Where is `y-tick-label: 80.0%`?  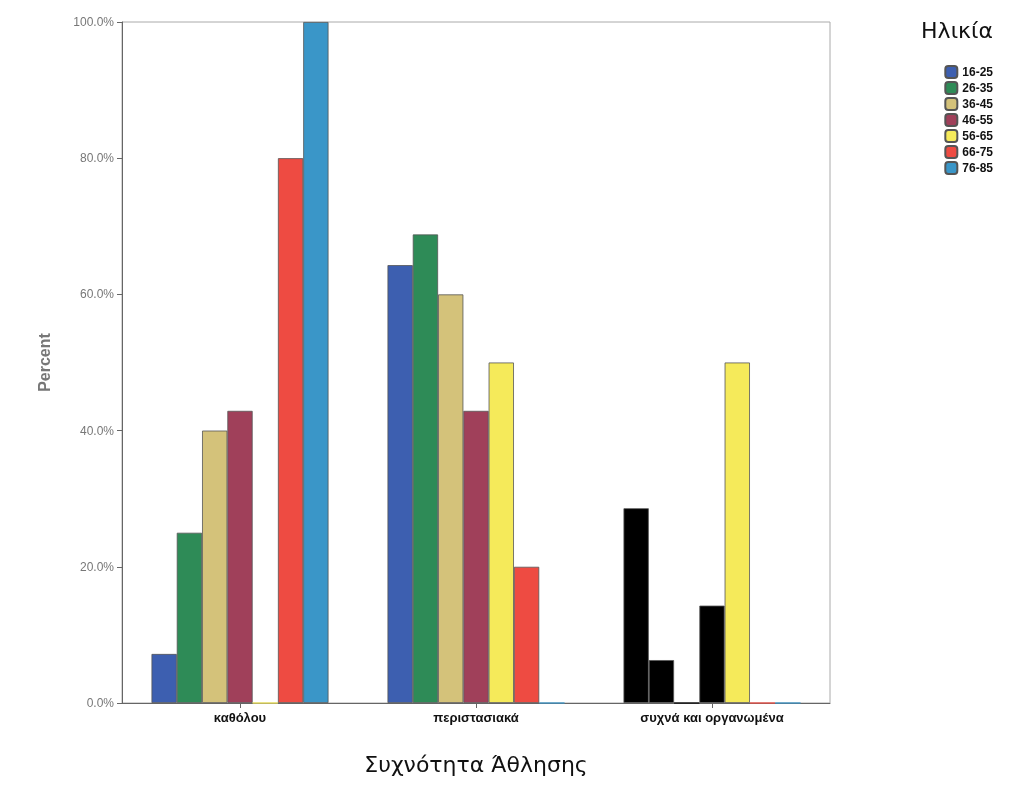 y-tick-label: 80.0% is located at coordinates (97, 158).